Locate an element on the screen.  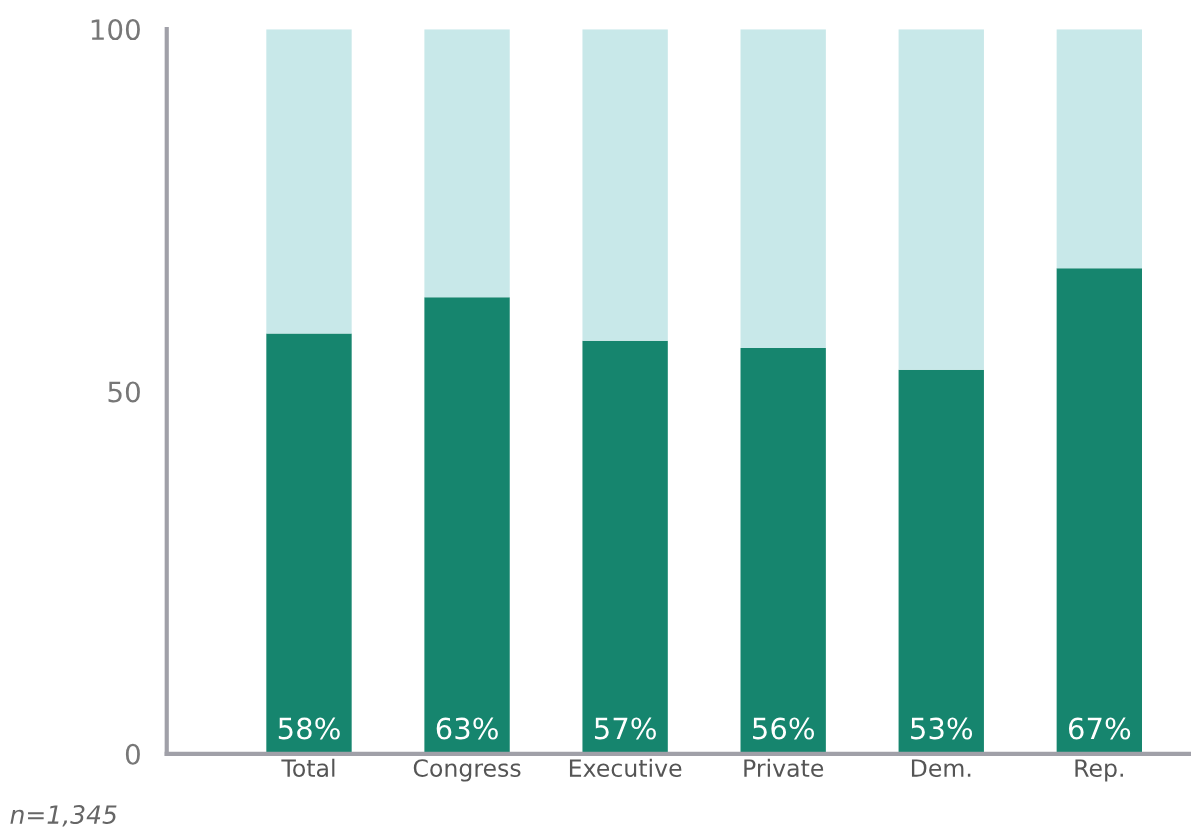
data-label: 67% is located at coordinates (1099, 728).